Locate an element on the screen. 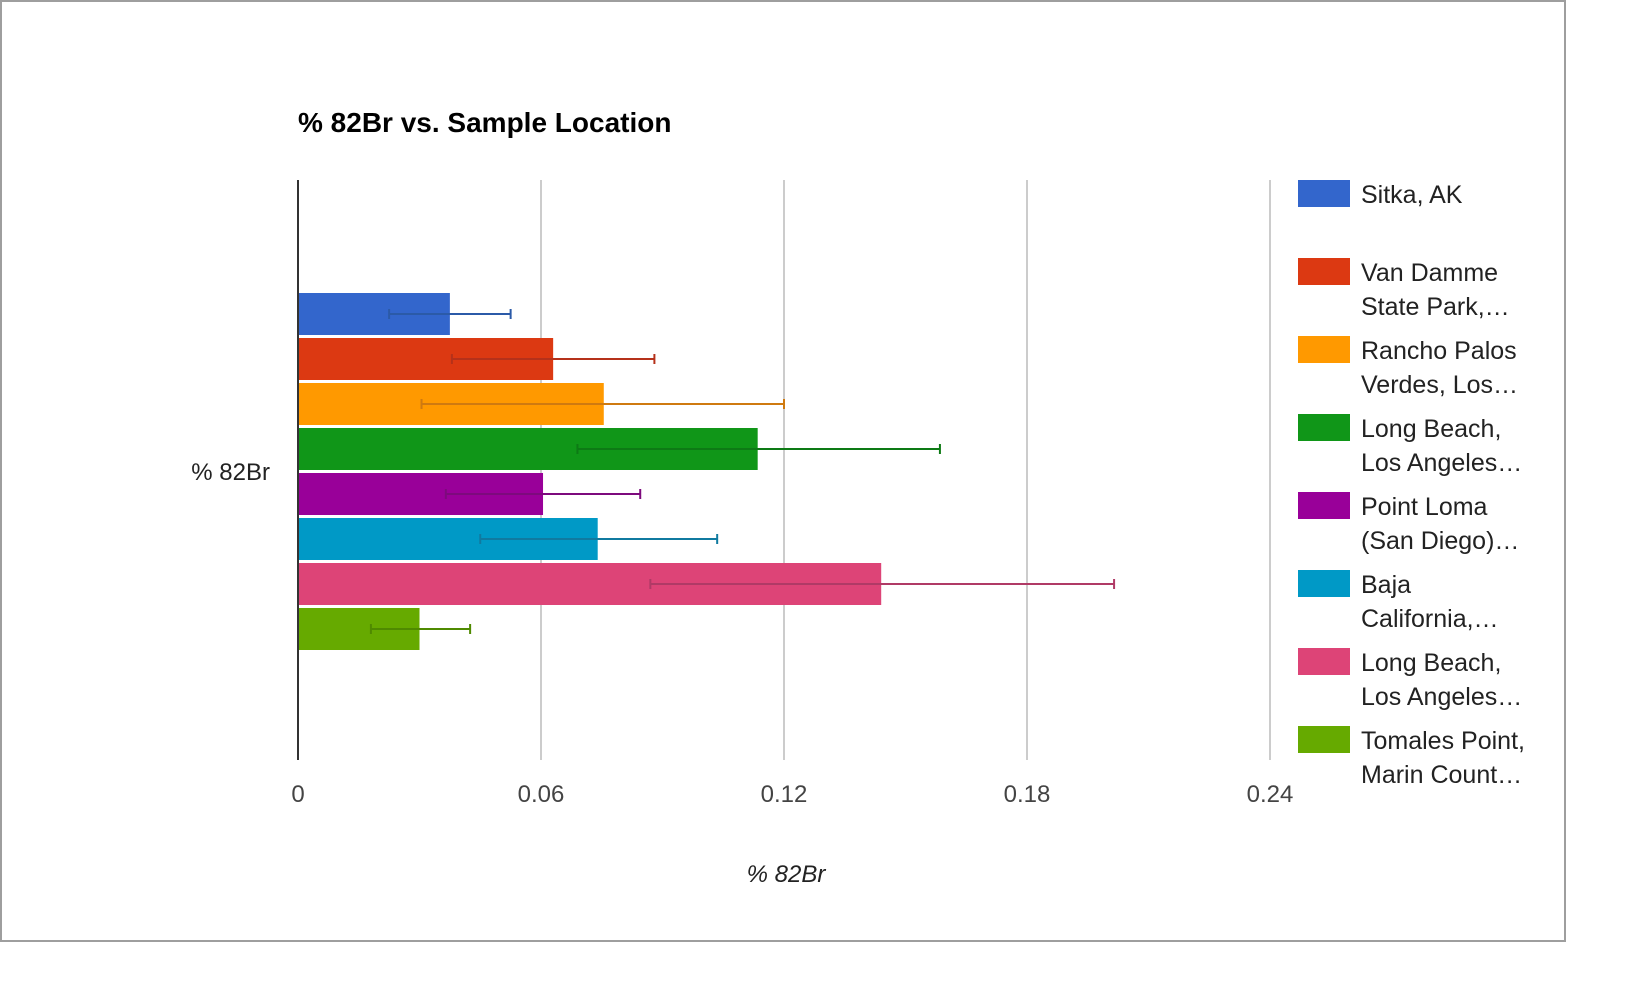  x-tick-label: 0.18 is located at coordinates (1027, 794).